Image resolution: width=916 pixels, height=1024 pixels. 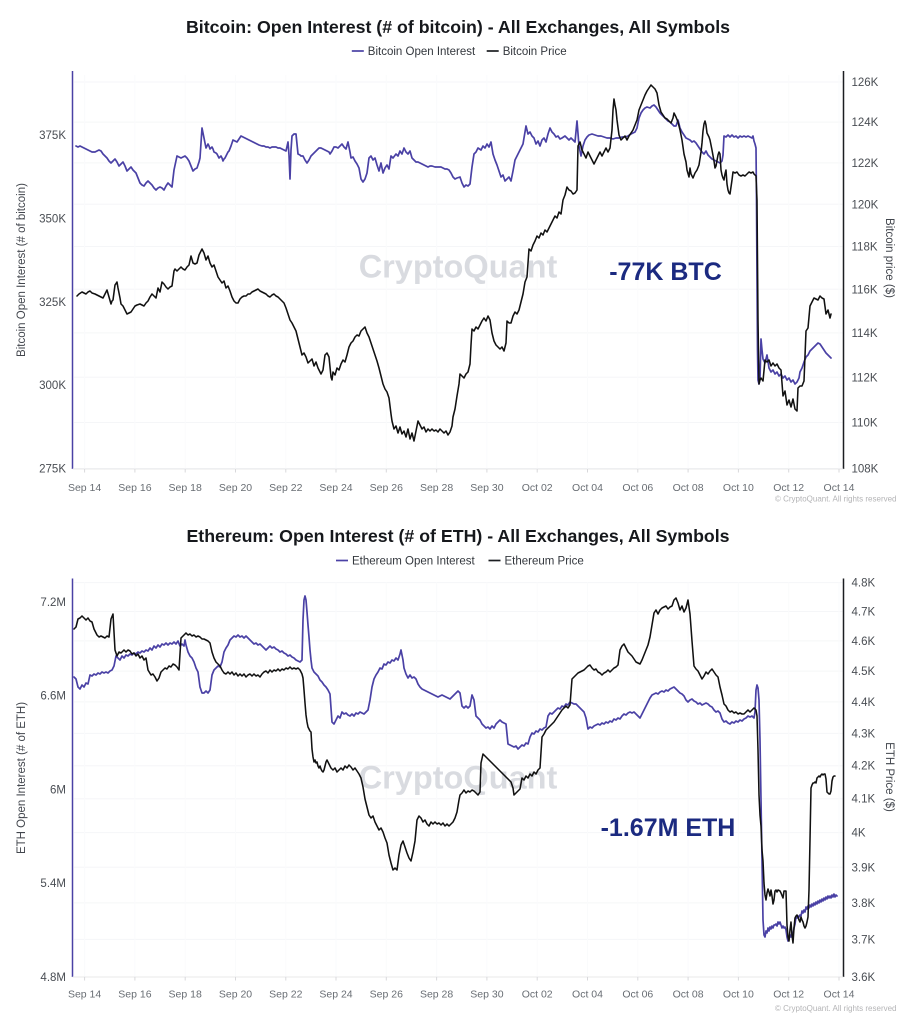 I want to click on svg-text: 114K, so click(x=865, y=334).